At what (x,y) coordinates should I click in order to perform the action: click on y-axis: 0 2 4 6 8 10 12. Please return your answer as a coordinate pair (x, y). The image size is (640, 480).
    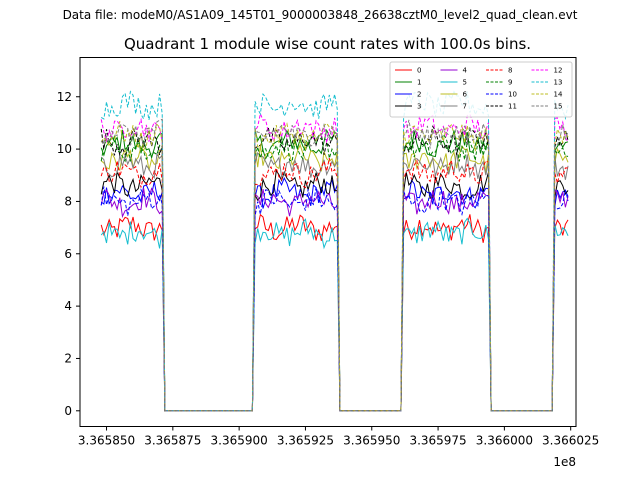
    Looking at the image, I should click on (68, 254).